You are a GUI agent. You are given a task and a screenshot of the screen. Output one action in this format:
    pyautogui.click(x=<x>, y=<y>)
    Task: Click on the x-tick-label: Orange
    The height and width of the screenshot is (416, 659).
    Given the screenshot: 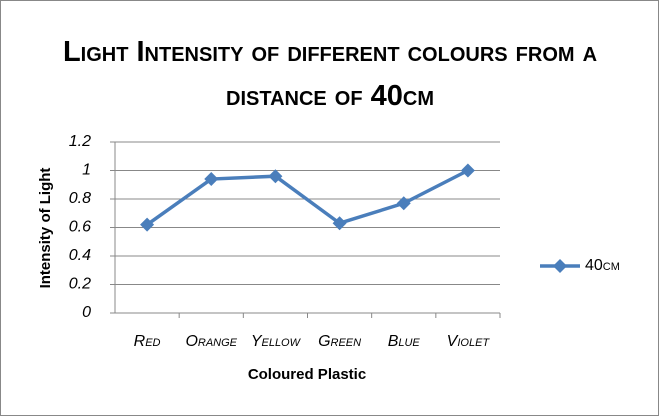 What is the action you would take?
    pyautogui.click(x=211, y=341)
    